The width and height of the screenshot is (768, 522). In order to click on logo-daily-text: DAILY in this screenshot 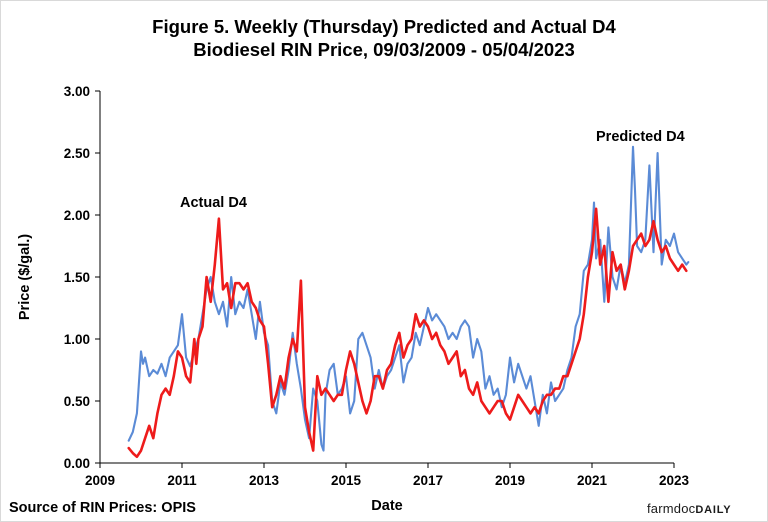, I will do `click(713, 510)`.